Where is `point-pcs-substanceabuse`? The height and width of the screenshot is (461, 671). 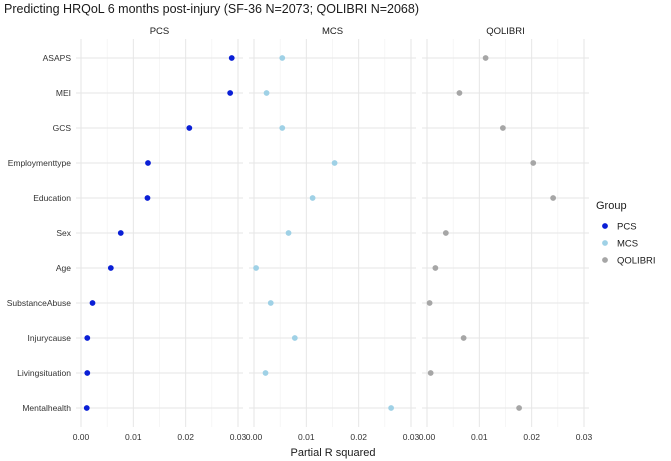
point-pcs-substanceabuse is located at coordinates (92, 303).